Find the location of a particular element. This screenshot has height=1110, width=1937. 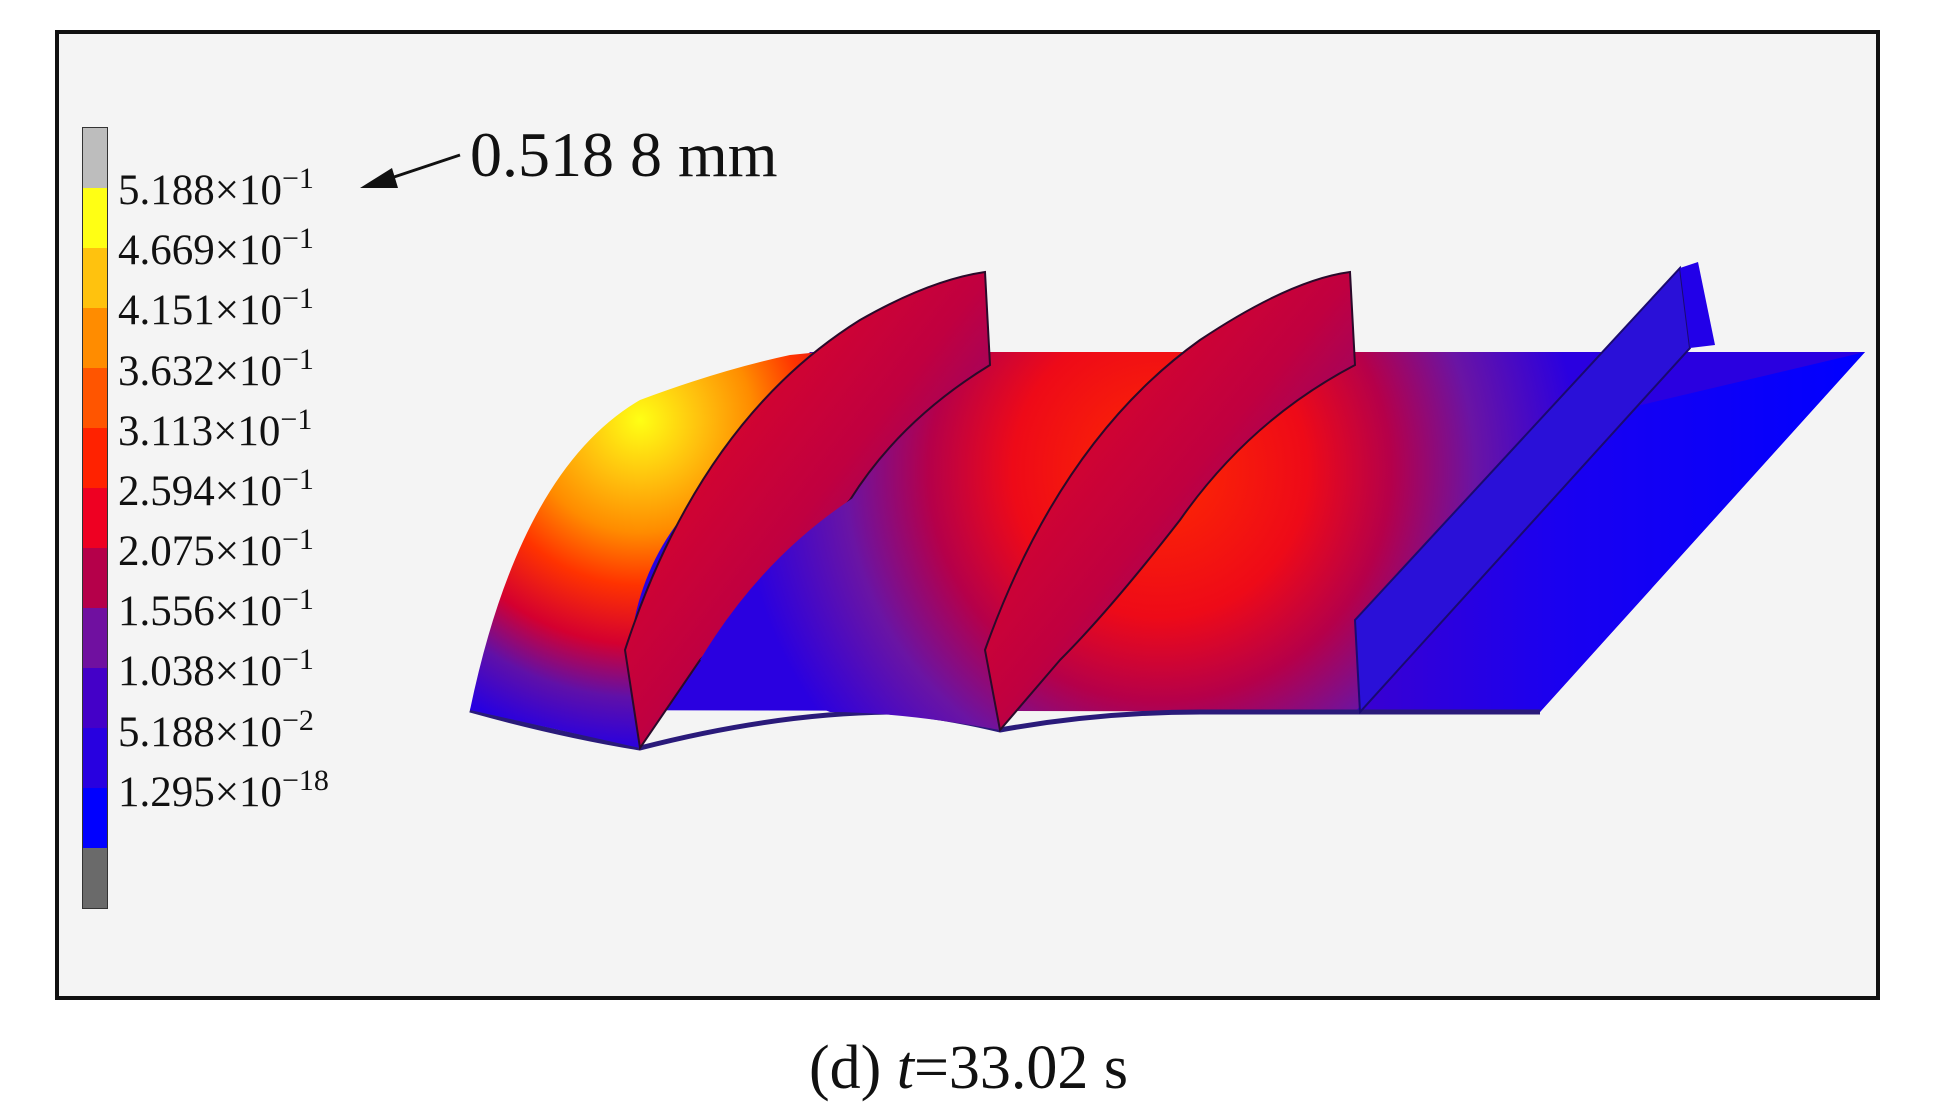

legend-label: 5.188×10⁻¹ is located at coordinates (216, 188).